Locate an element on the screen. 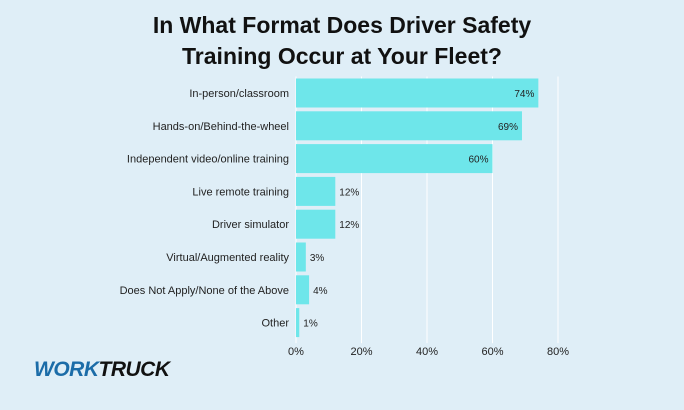 This screenshot has width=684, height=410. data-label: 74% is located at coordinates (524, 94).